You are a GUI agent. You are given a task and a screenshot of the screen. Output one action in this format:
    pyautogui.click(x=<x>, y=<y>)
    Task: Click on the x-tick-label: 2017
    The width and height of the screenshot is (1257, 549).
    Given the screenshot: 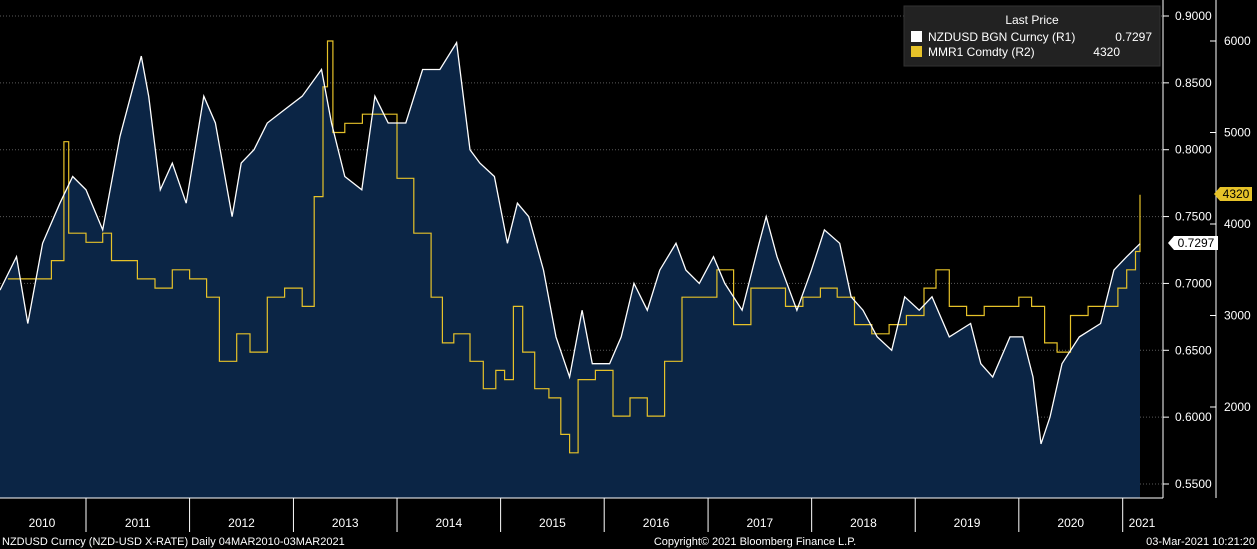 What is the action you would take?
    pyautogui.click(x=760, y=523)
    